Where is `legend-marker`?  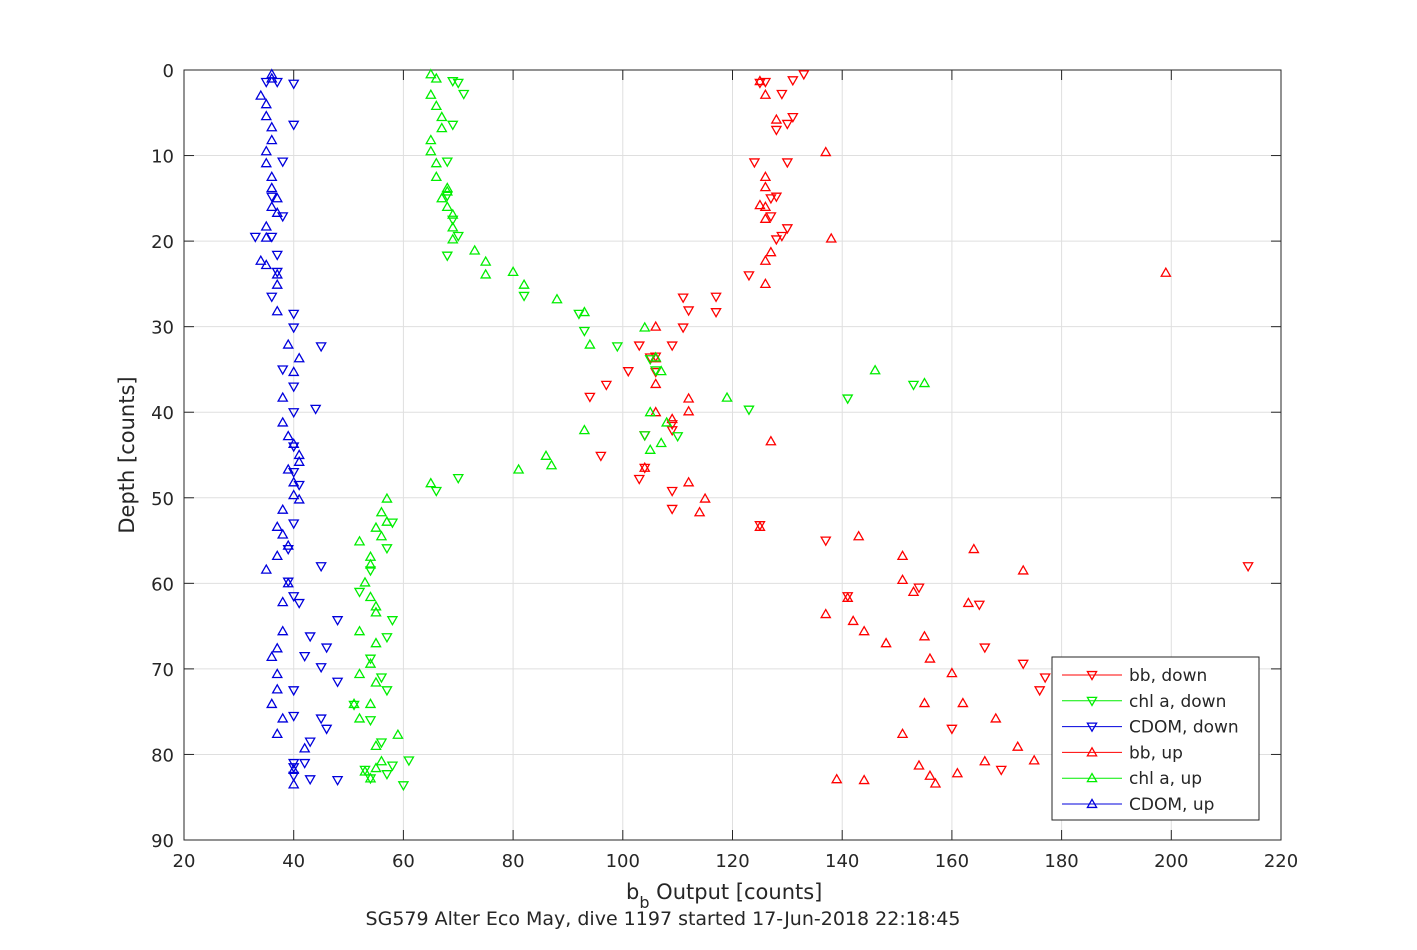 legend-marker is located at coordinates (1092, 751).